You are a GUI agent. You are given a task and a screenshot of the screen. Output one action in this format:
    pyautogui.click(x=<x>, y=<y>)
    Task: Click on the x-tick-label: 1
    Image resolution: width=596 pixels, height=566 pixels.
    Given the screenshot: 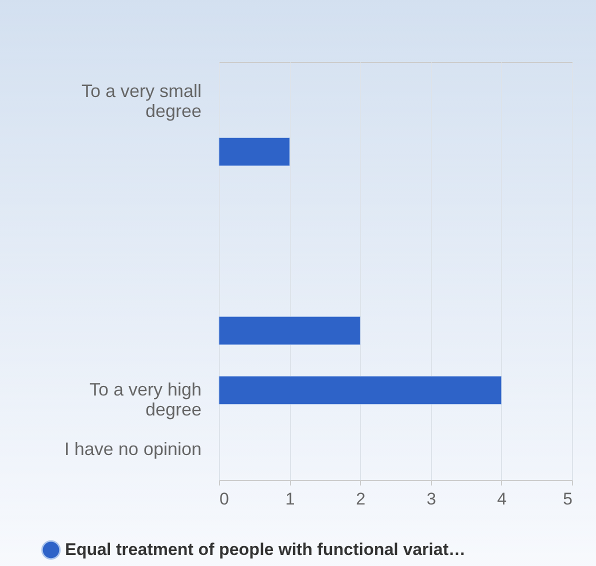 What is the action you would take?
    pyautogui.click(x=290, y=499)
    